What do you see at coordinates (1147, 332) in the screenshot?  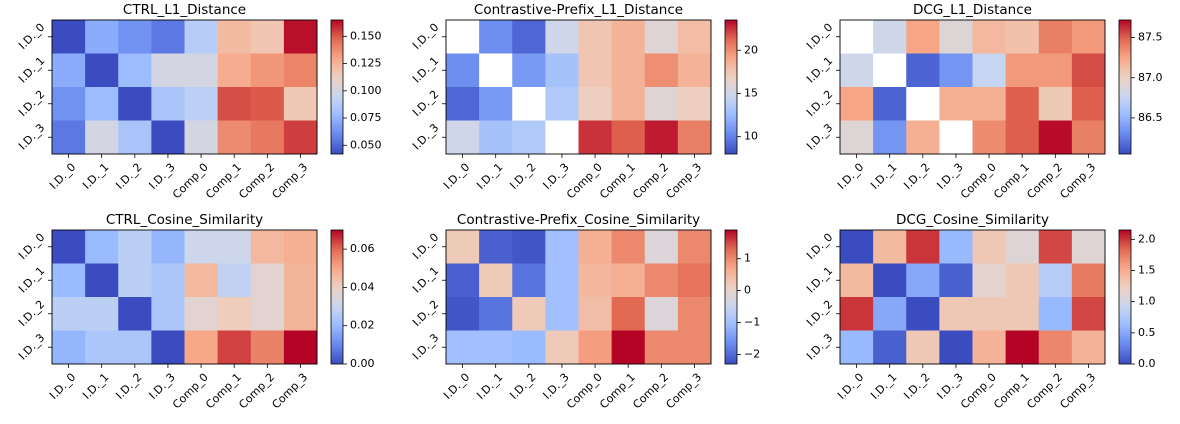 I see `colorbar-tick-label: 0.5` at bounding box center [1147, 332].